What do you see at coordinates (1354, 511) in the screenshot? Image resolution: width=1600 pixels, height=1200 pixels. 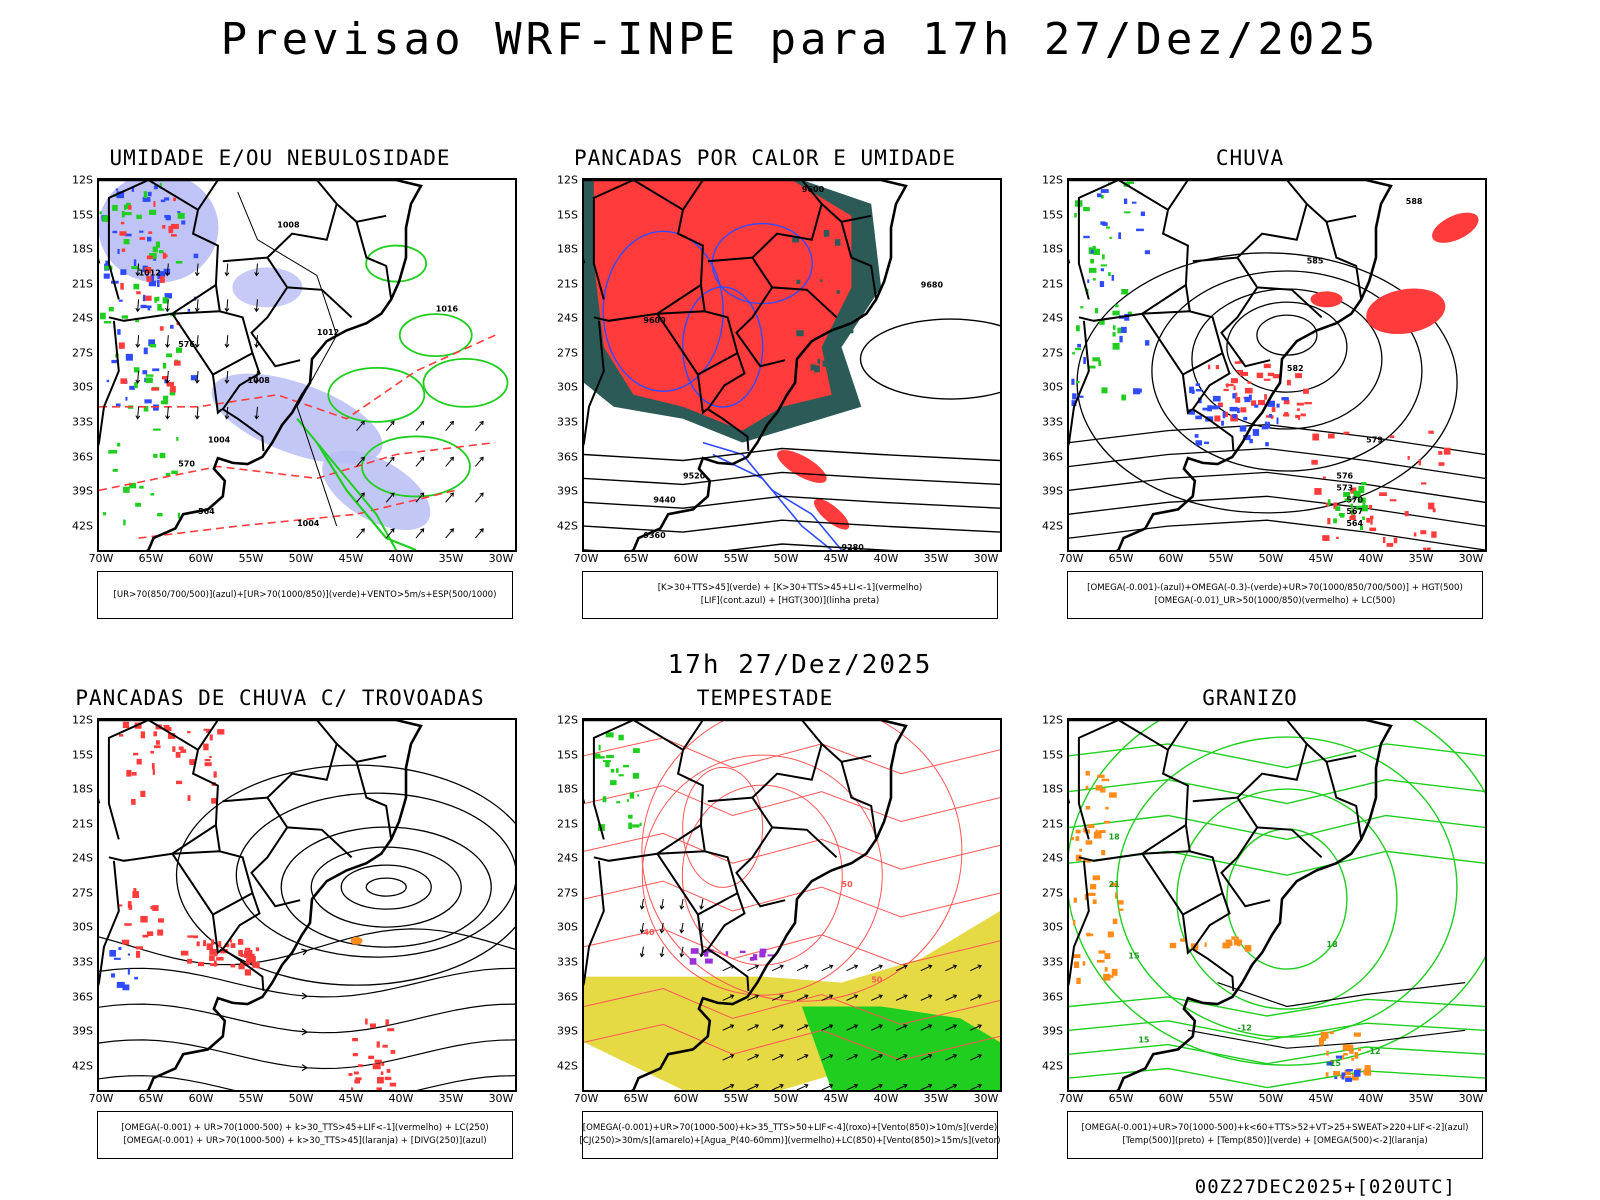 I see `contour-label: 567` at bounding box center [1354, 511].